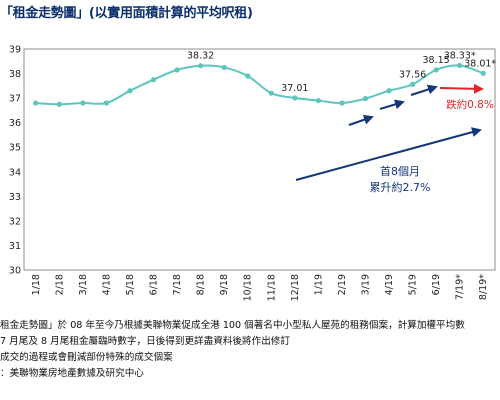 Image resolution: width=500 pixels, height=400 pixels. What do you see at coordinates (15, 74) in the screenshot?
I see `y-tick-label: 38` at bounding box center [15, 74].